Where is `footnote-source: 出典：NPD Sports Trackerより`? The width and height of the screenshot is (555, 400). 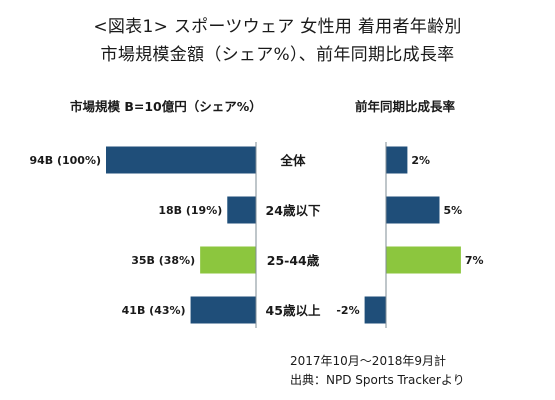
footnote-source: 出典：NPD Sports Trackerより is located at coordinates (377, 380).